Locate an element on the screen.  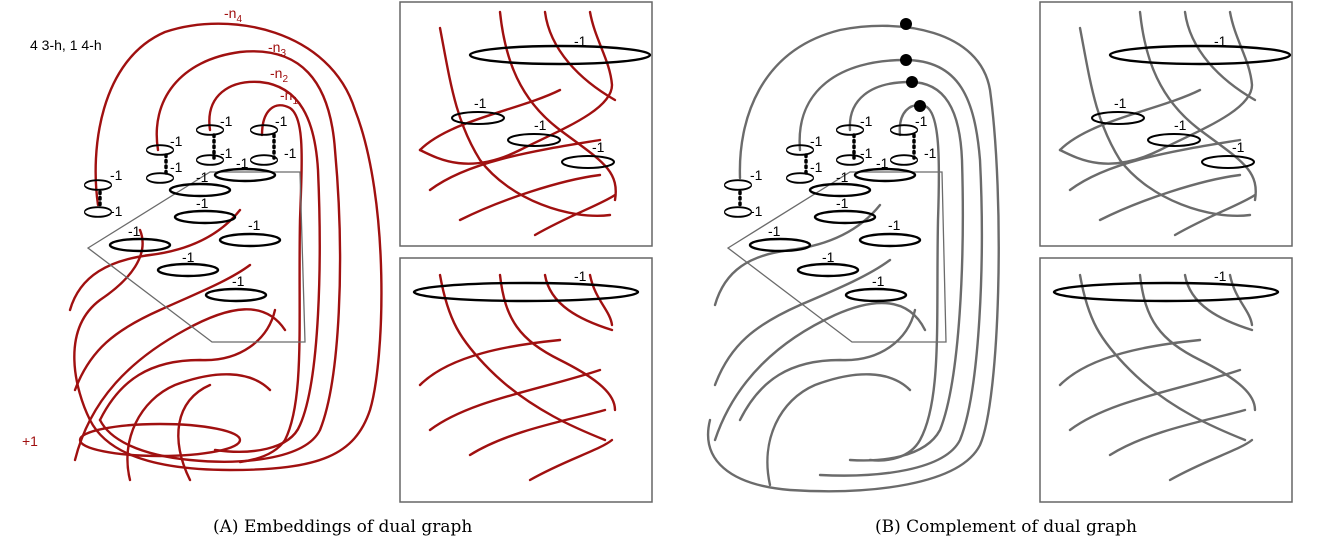
strand-n2 is located at coordinates (264, 266).